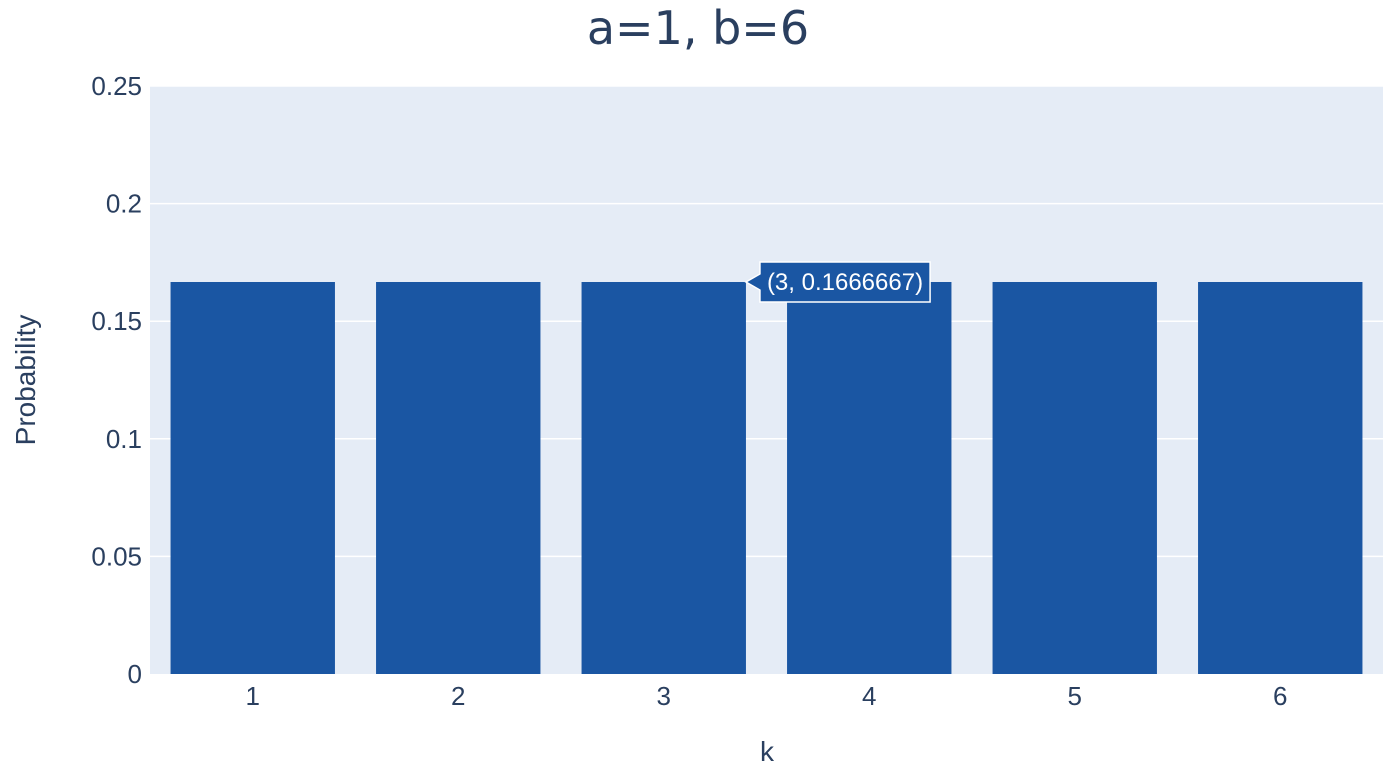 This screenshot has width=1400, height=771. I want to click on y-axis-title: Probability, so click(25, 380).